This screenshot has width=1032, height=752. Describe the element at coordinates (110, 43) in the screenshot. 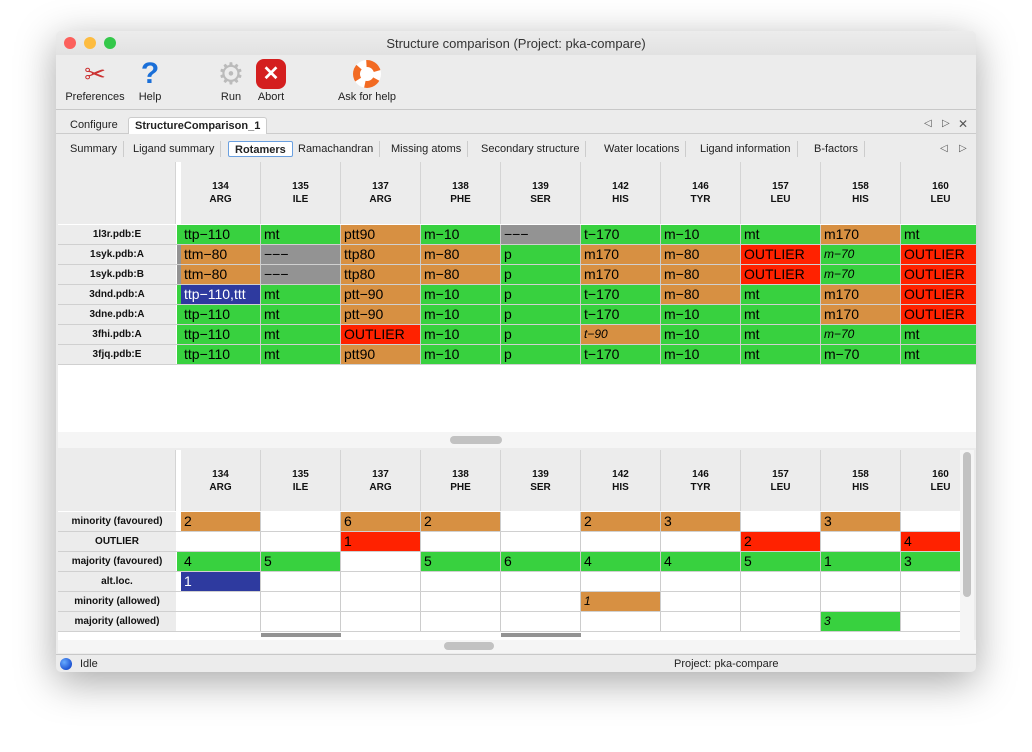

I see `zoom-window-button` at that location.